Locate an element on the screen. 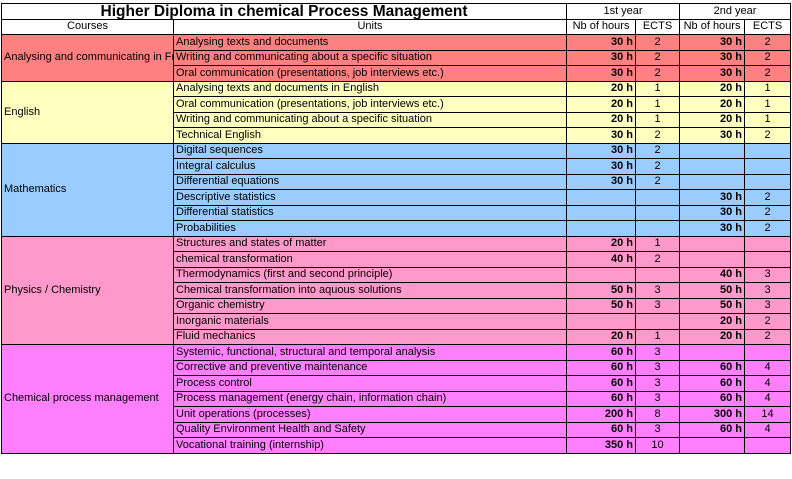 Image resolution: width=792 pixels, height=479 pixels. courses-header: Courses is located at coordinates (87, 26).